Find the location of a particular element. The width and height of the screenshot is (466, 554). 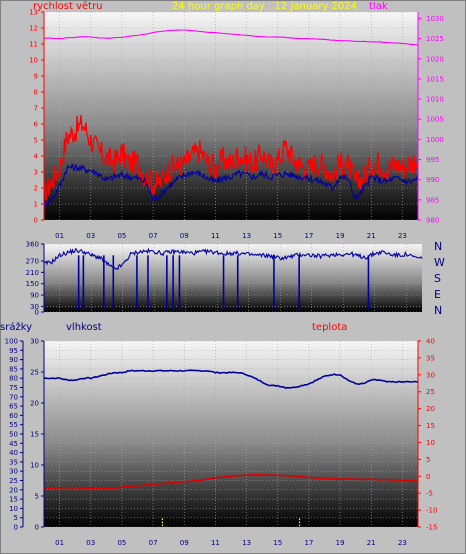

compass-north: N is located at coordinates (438, 246).